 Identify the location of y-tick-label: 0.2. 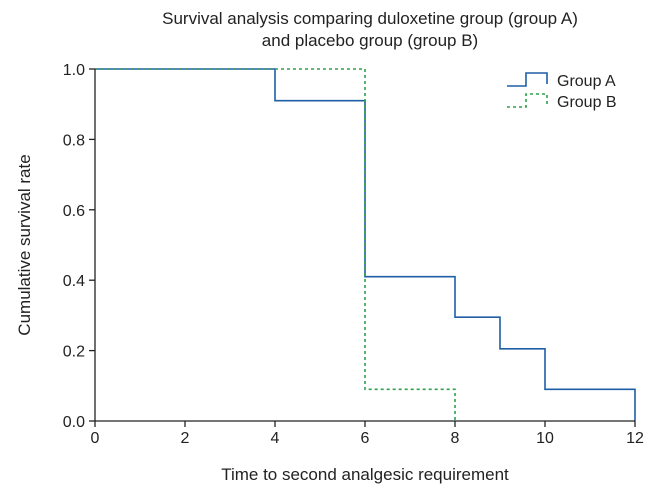
(74, 352).